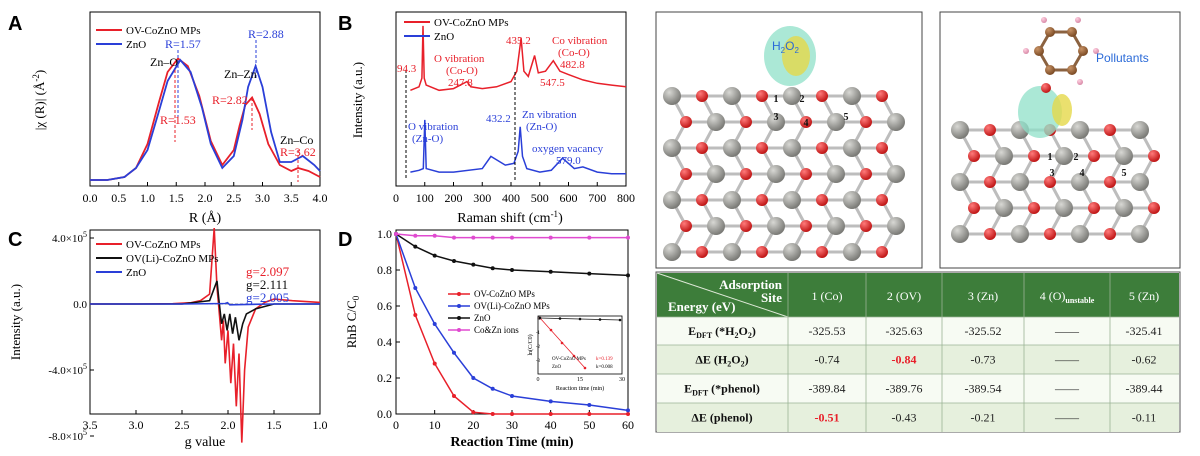  Describe the element at coordinates (473, 378) in the screenshot. I see `series-ovli-cozno-point` at that location.